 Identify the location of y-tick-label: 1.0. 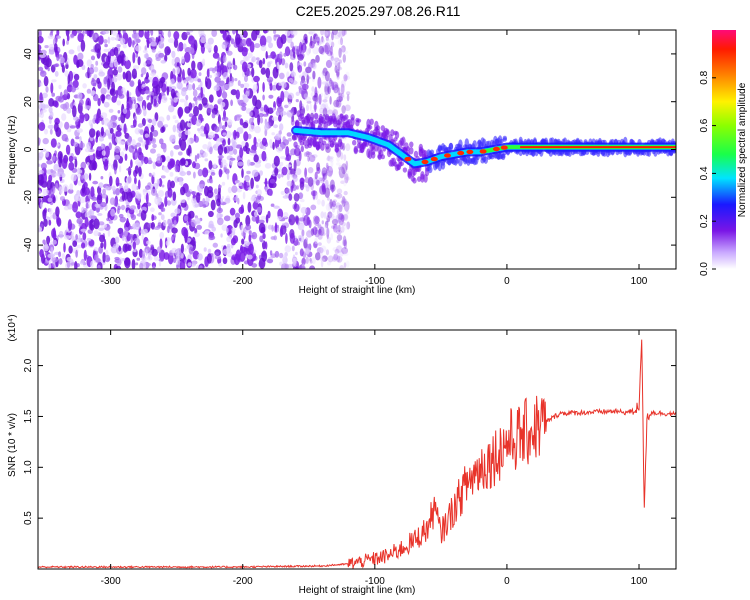
(28, 467).